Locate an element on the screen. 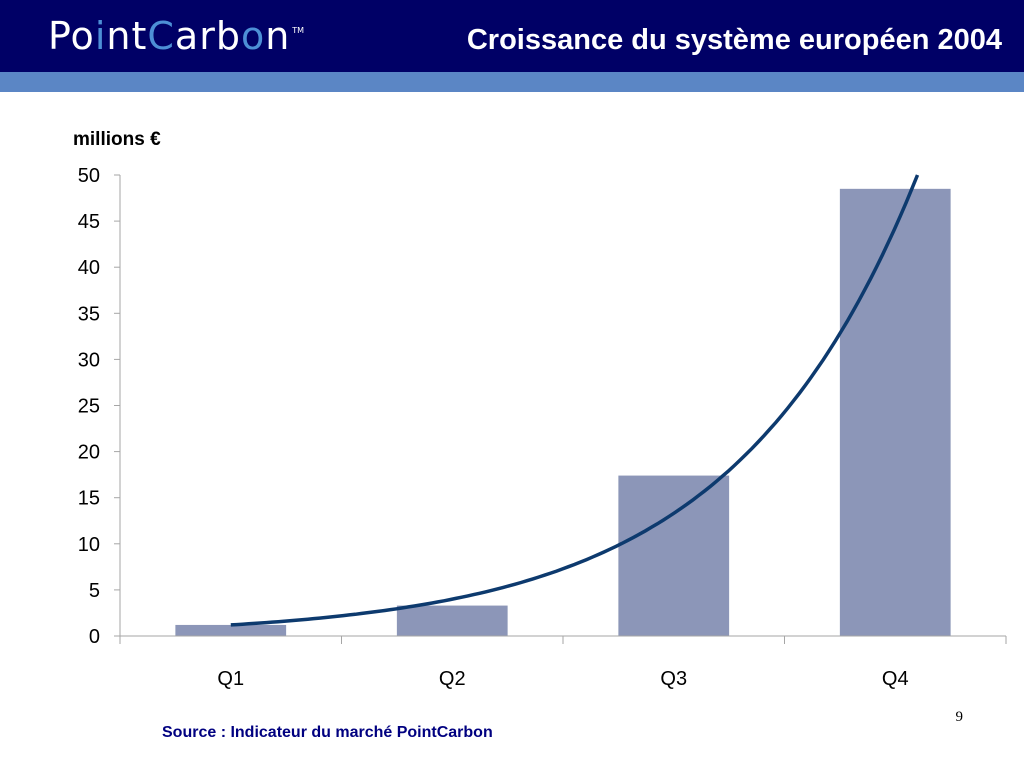 Image resolution: width=1024 pixels, height=768 pixels. x-tick-label-q2: Q2 is located at coordinates (452, 679).